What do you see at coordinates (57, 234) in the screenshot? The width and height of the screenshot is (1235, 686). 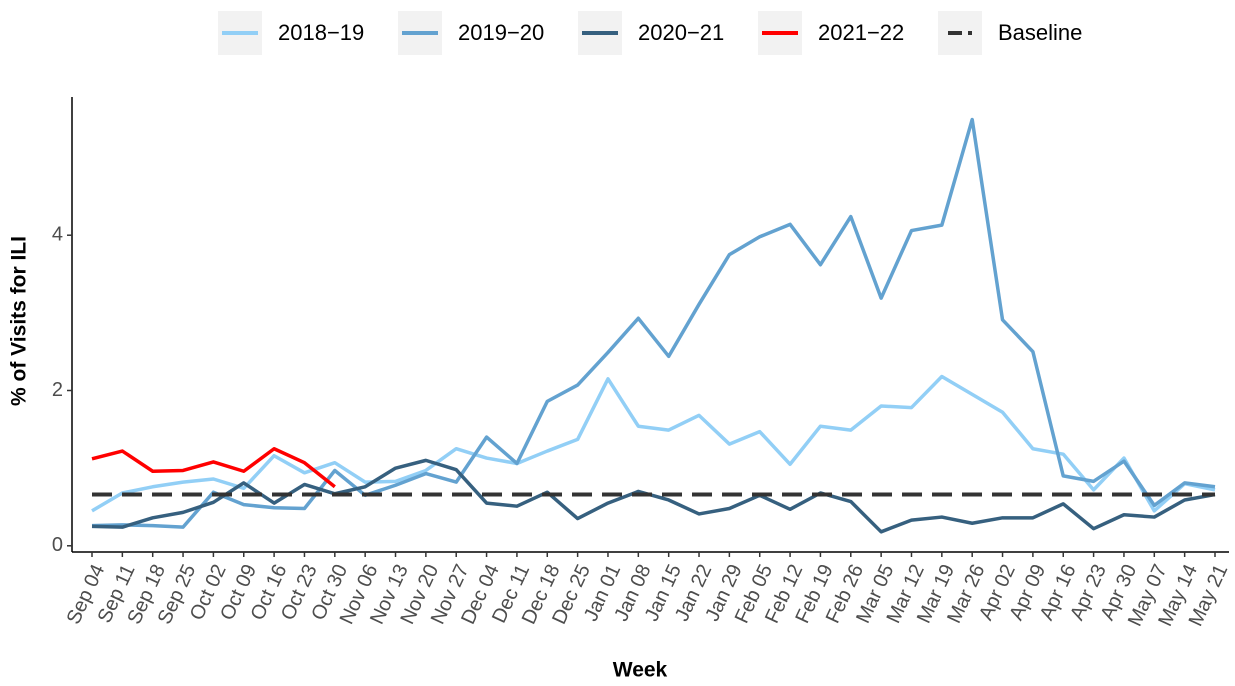 I see `y-tick-label: 4` at bounding box center [57, 234].